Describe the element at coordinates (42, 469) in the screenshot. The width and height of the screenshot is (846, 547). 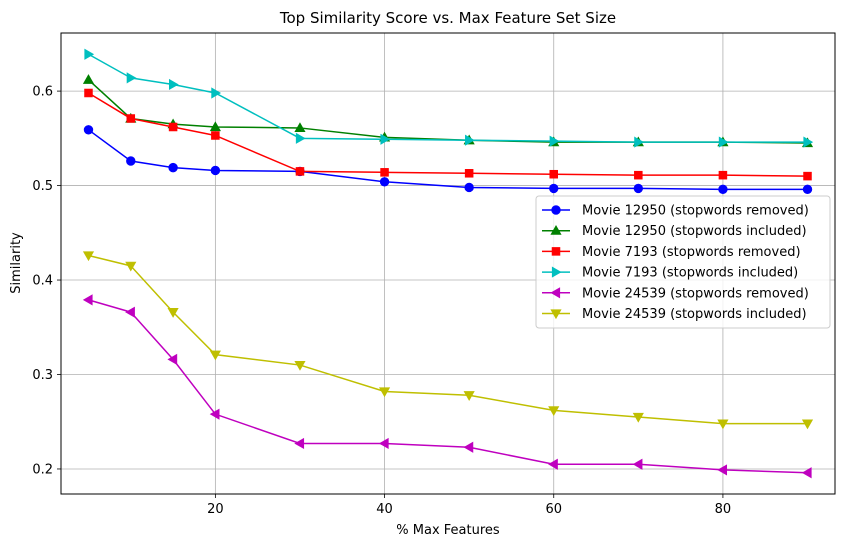
I see `y-tick-label: 0.2` at that location.